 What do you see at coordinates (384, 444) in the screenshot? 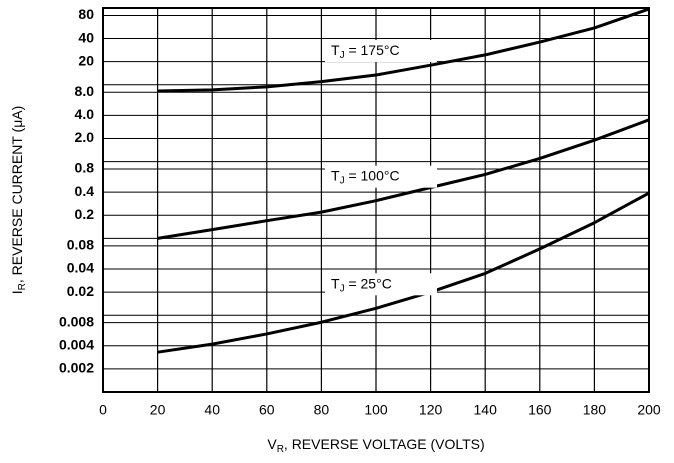
I see `x-label-rest: , REVERSE VOLTAGE (VOLTS)` at bounding box center [384, 444].